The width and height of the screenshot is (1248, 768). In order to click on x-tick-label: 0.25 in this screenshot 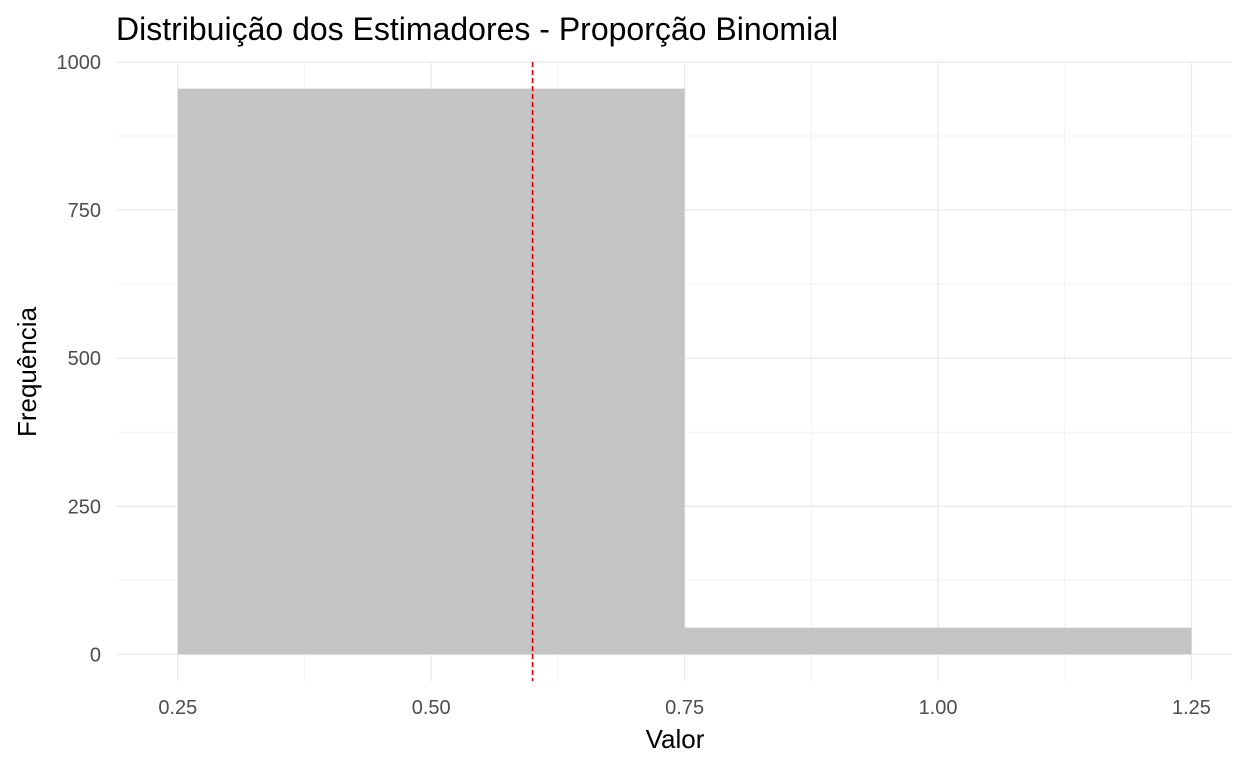, I will do `click(177, 708)`.